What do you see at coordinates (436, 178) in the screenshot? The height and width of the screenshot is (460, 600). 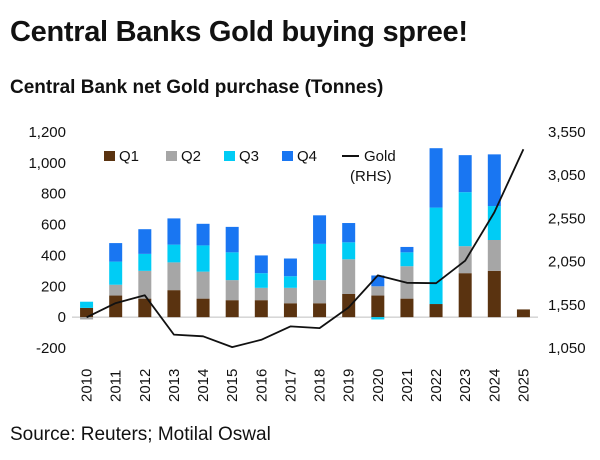 I see `bar-q4-2022` at bounding box center [436, 178].